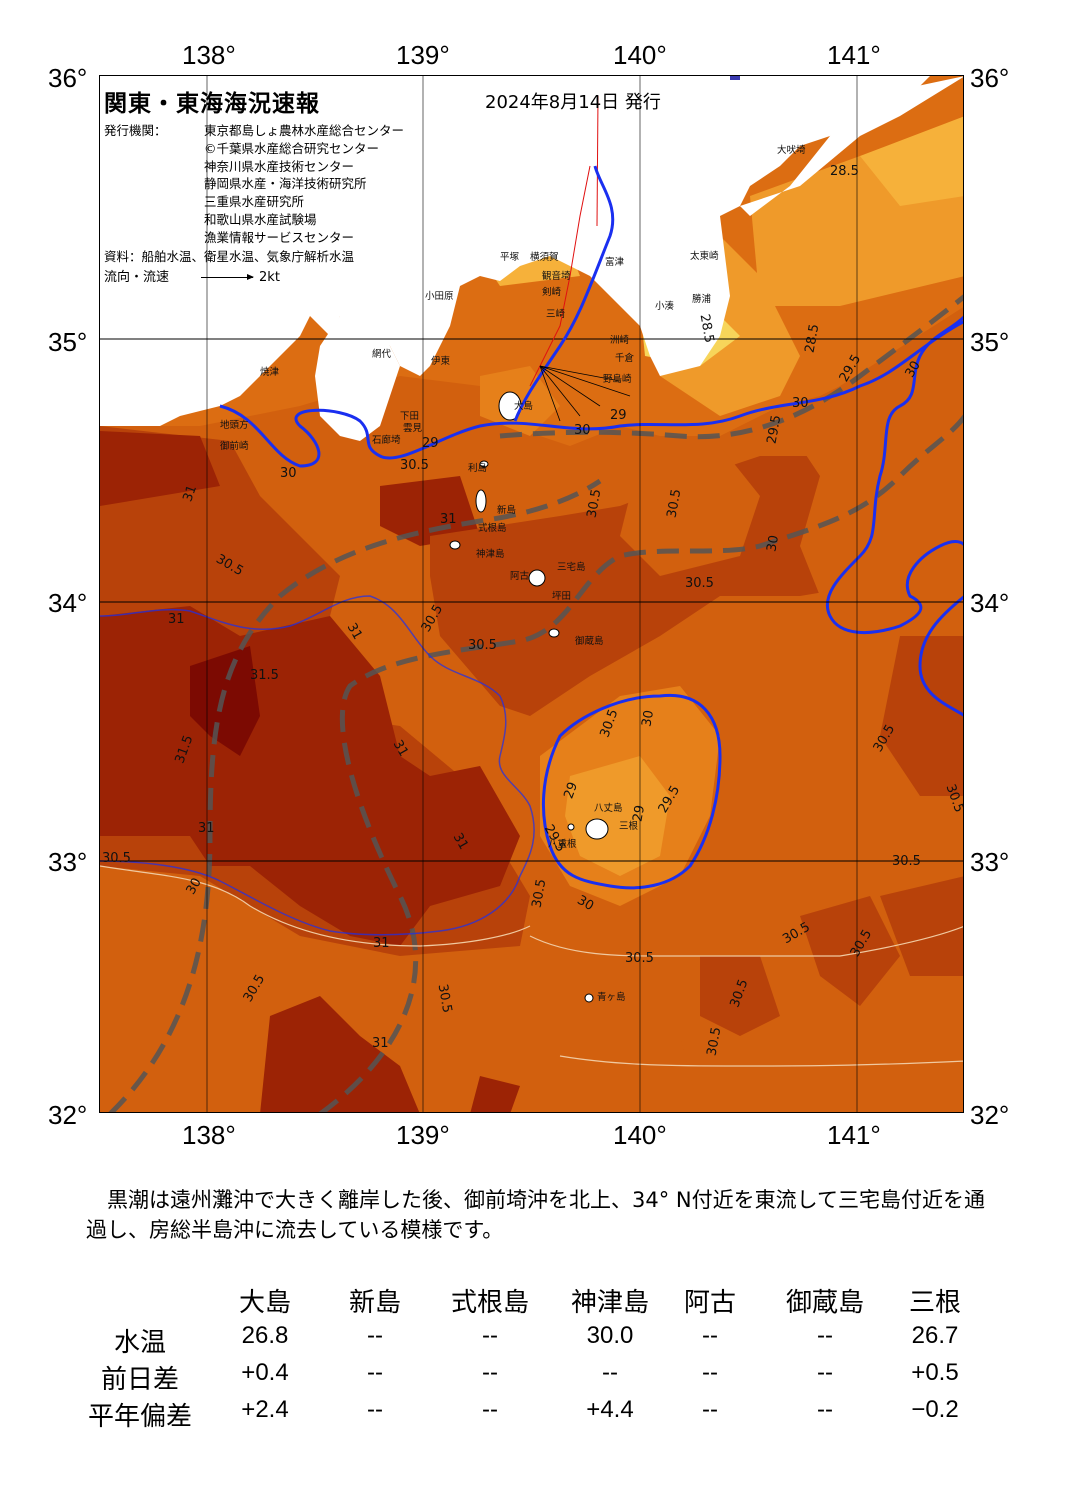 Image resolution: width=1065 pixels, height=1505 pixels. What do you see at coordinates (439, 296) in the screenshot?
I see `place-label: 小田原` at bounding box center [439, 296].